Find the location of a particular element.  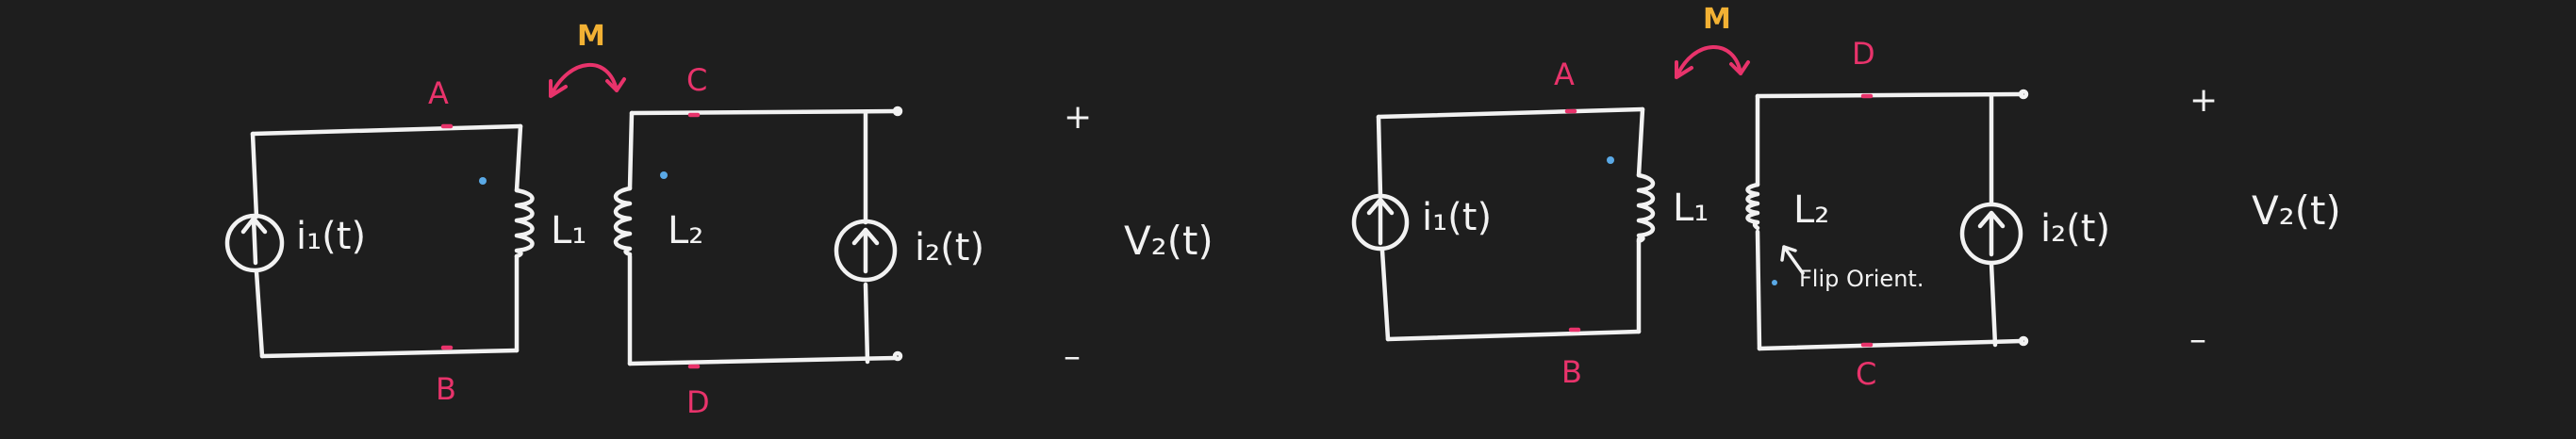

left-mutual-coupling: M is located at coordinates (587, 59).